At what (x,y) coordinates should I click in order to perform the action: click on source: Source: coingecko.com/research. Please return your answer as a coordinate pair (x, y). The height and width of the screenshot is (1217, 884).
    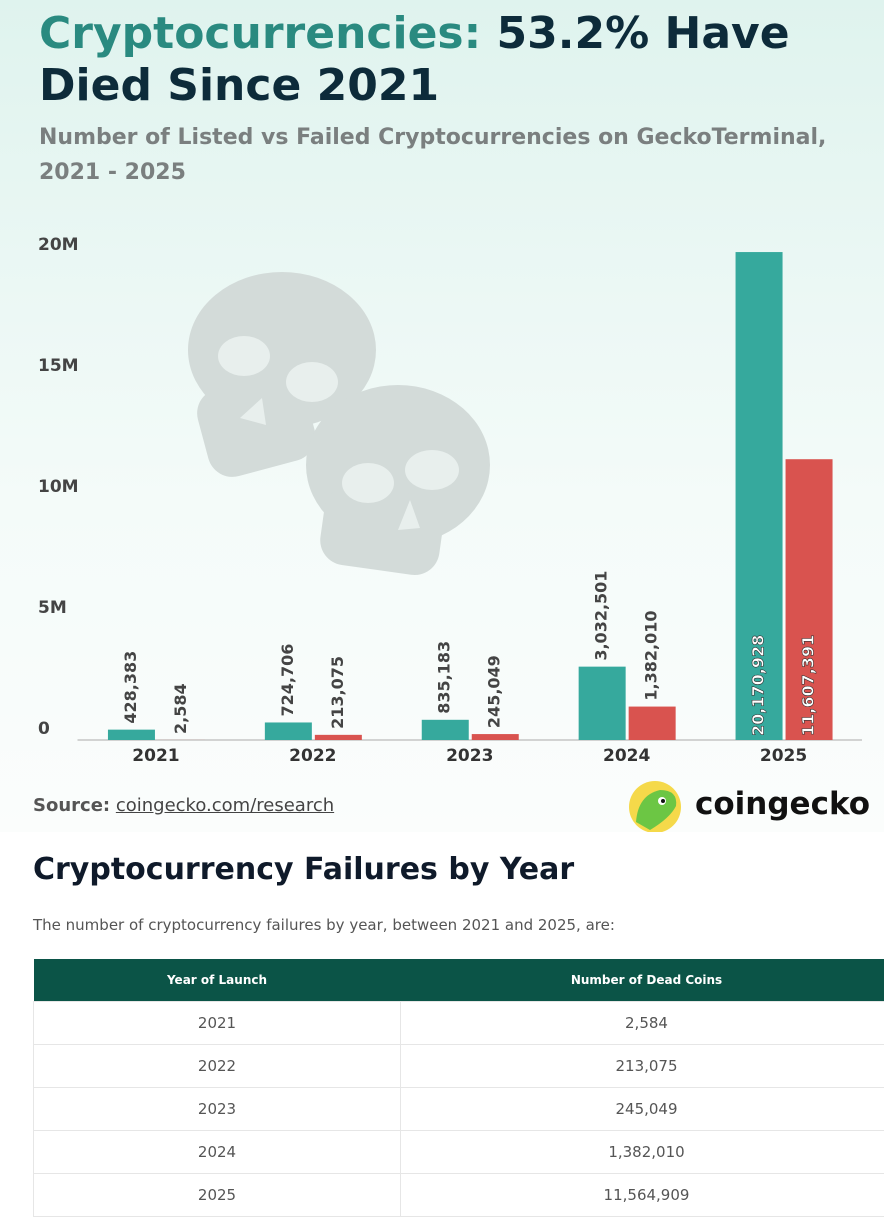
    Looking at the image, I should click on (183, 805).